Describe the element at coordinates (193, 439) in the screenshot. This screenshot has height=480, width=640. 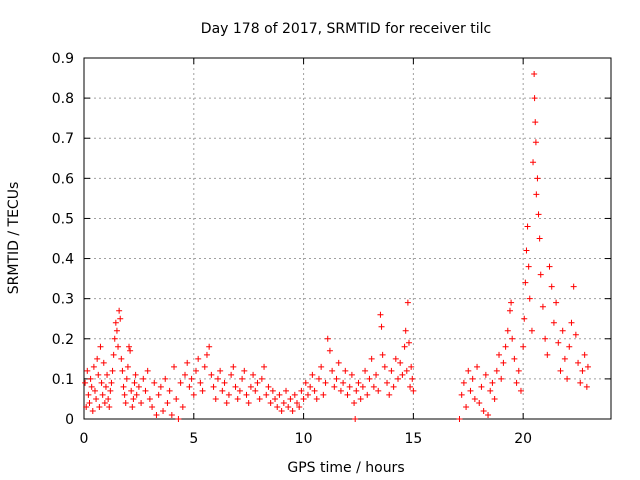
I see `x-tick-label: 5` at that location.